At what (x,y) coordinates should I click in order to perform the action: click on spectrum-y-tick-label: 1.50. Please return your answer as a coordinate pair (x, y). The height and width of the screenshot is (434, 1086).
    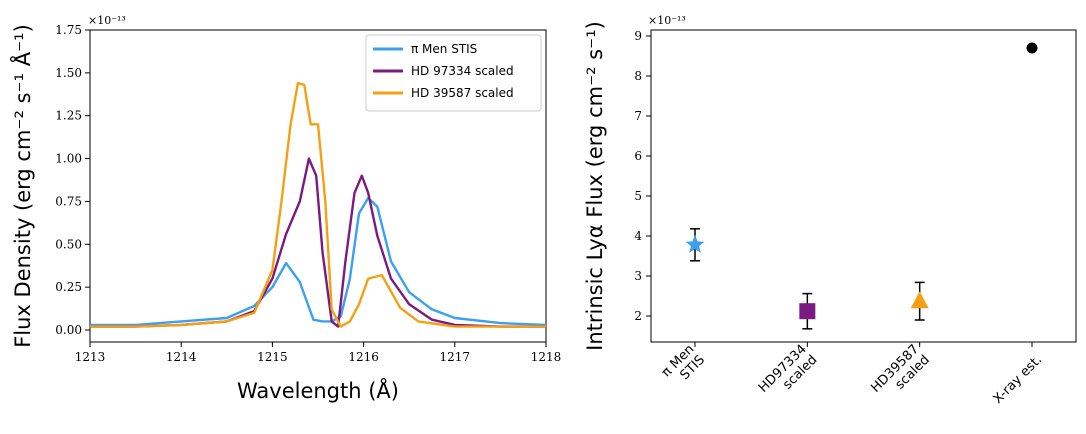
    Looking at the image, I should click on (68, 73).